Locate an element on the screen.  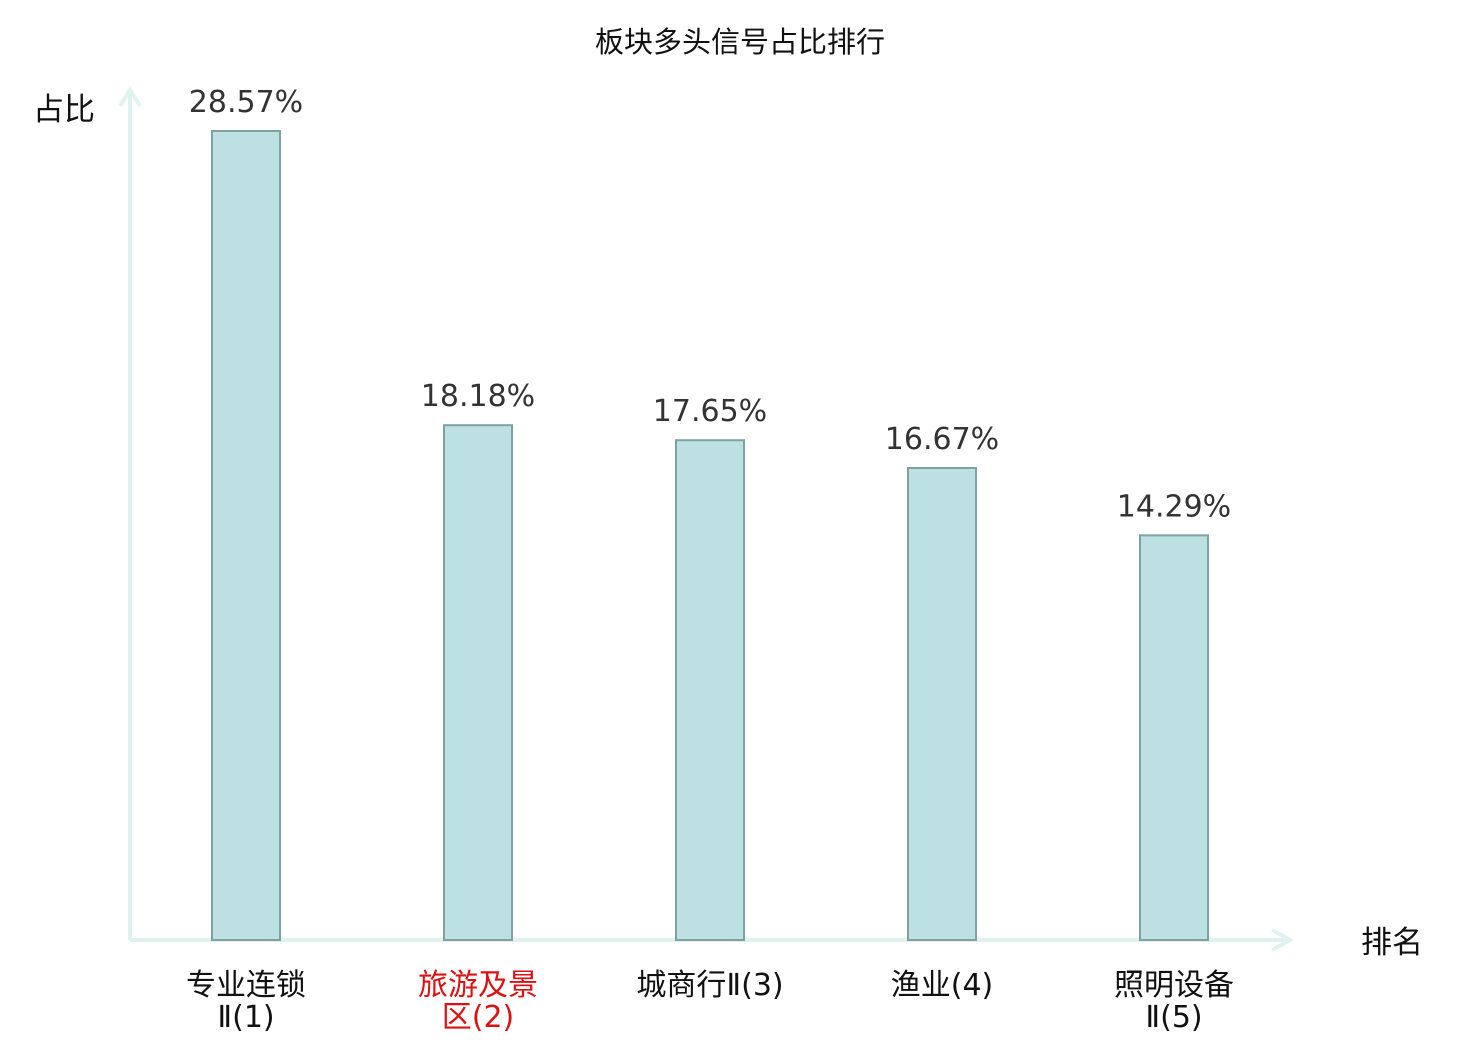
value-label: 28.57% is located at coordinates (246, 102).